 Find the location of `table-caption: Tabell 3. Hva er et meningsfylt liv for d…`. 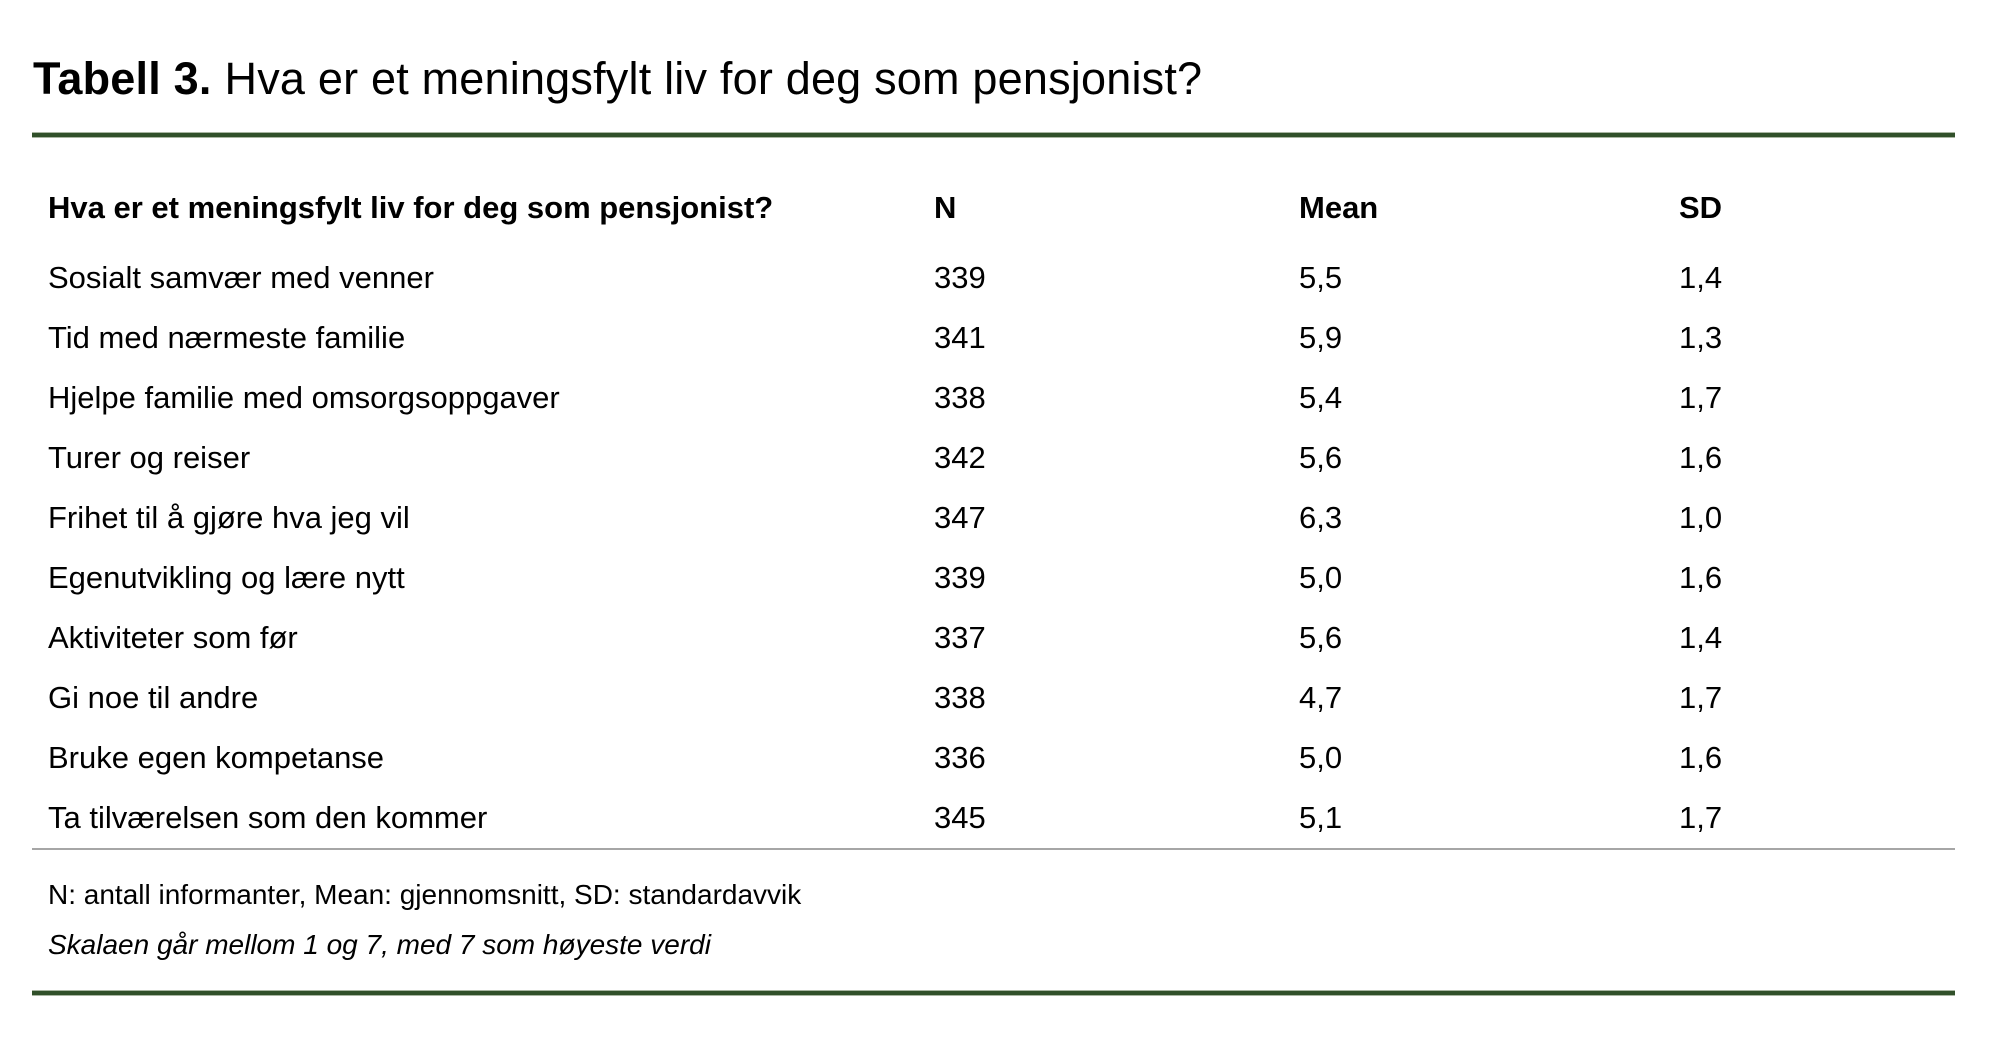

table-caption: Tabell 3. Hva er et meningsfylt liv for d… is located at coordinates (617, 79).